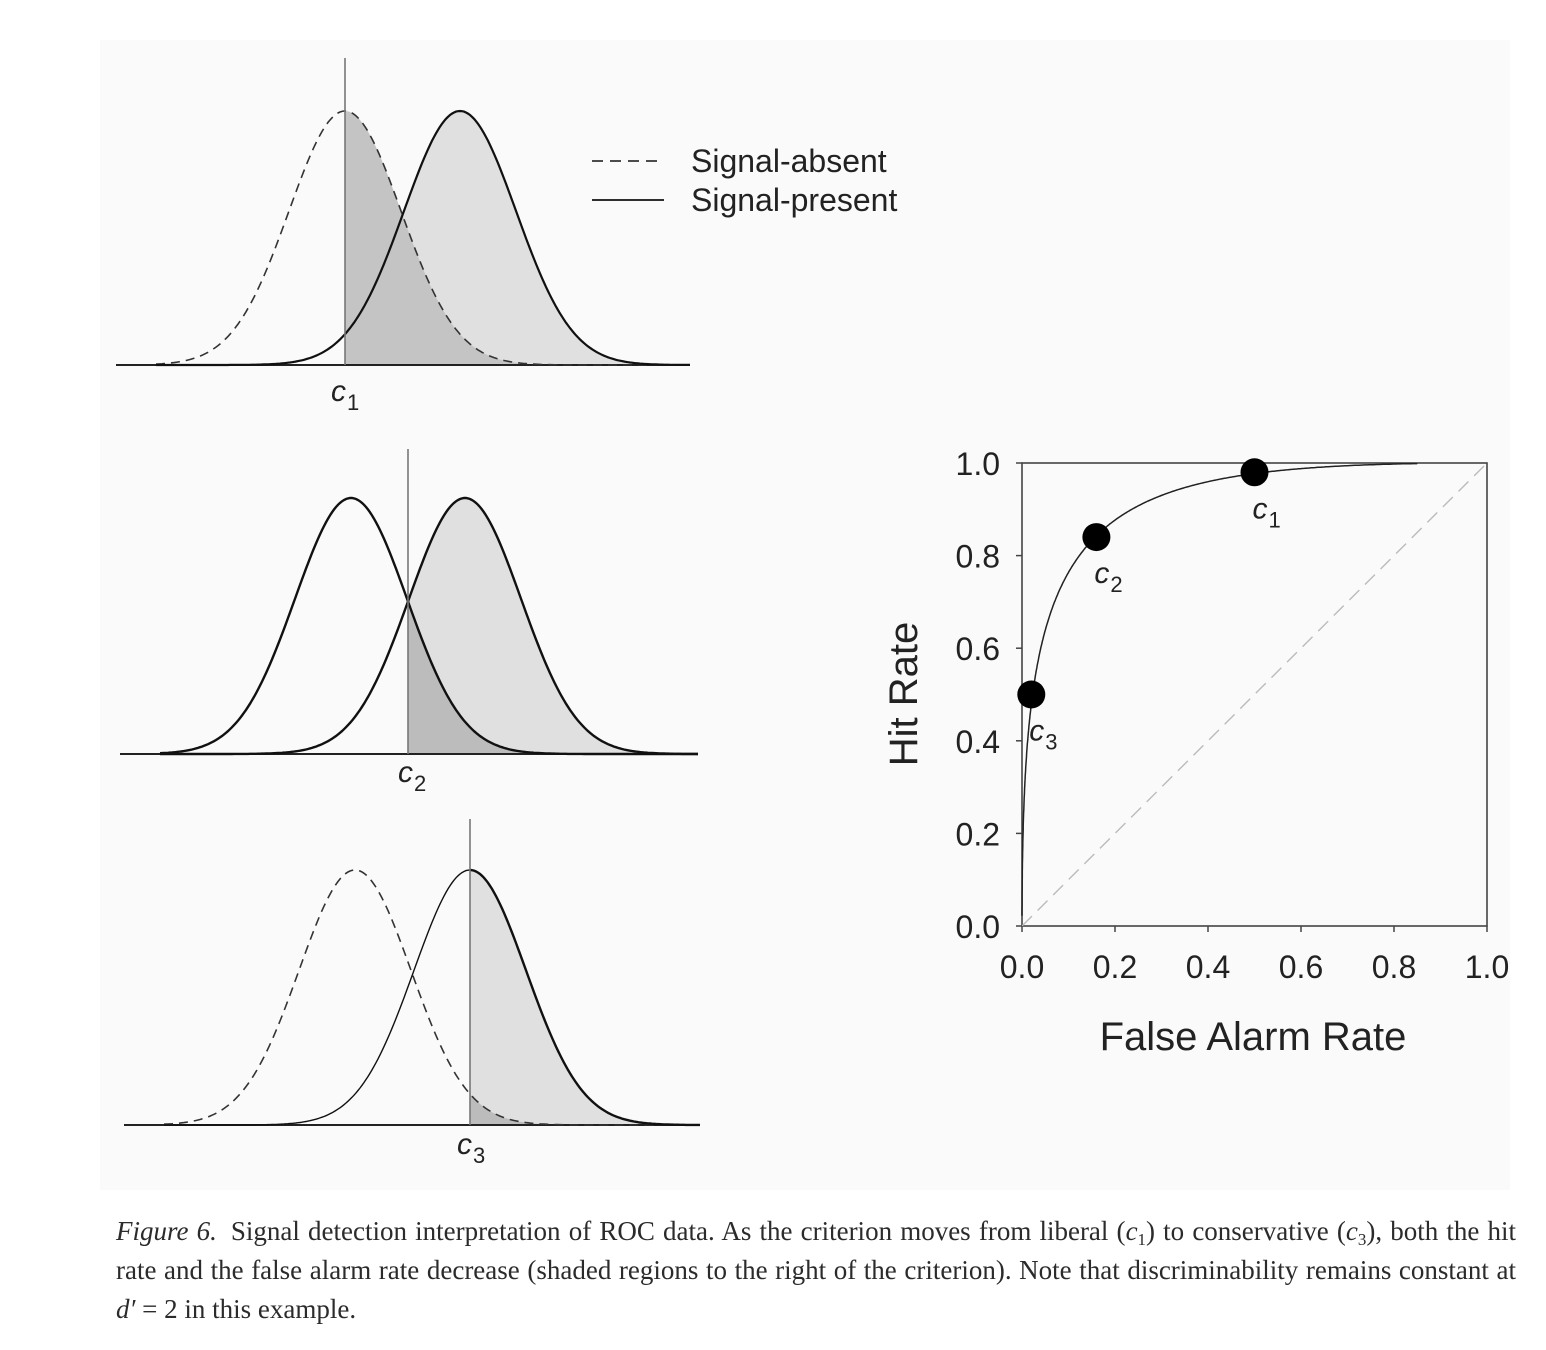 The height and width of the screenshot is (1350, 1546). Describe the element at coordinates (978, 834) in the screenshot. I see `y-tick-label: 0.2` at that location.